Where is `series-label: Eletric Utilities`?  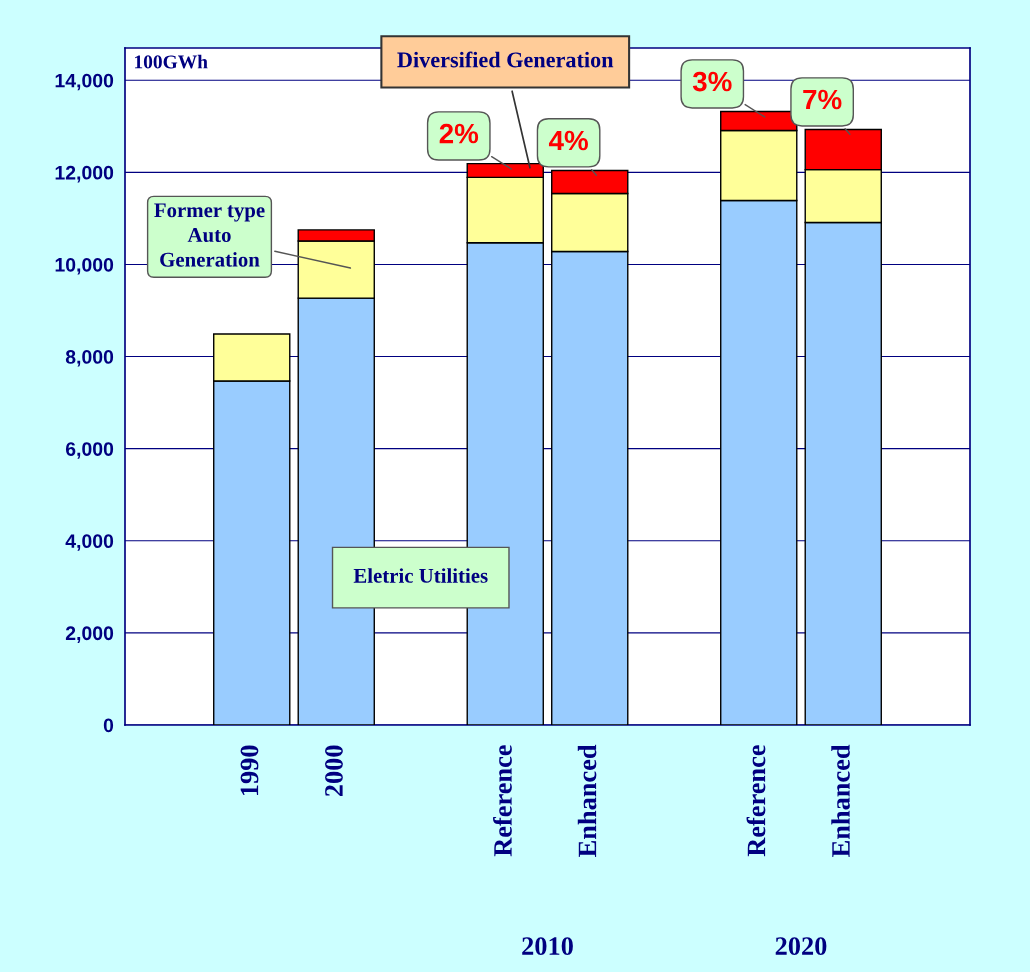
series-label: Eletric Utilities is located at coordinates (420, 575).